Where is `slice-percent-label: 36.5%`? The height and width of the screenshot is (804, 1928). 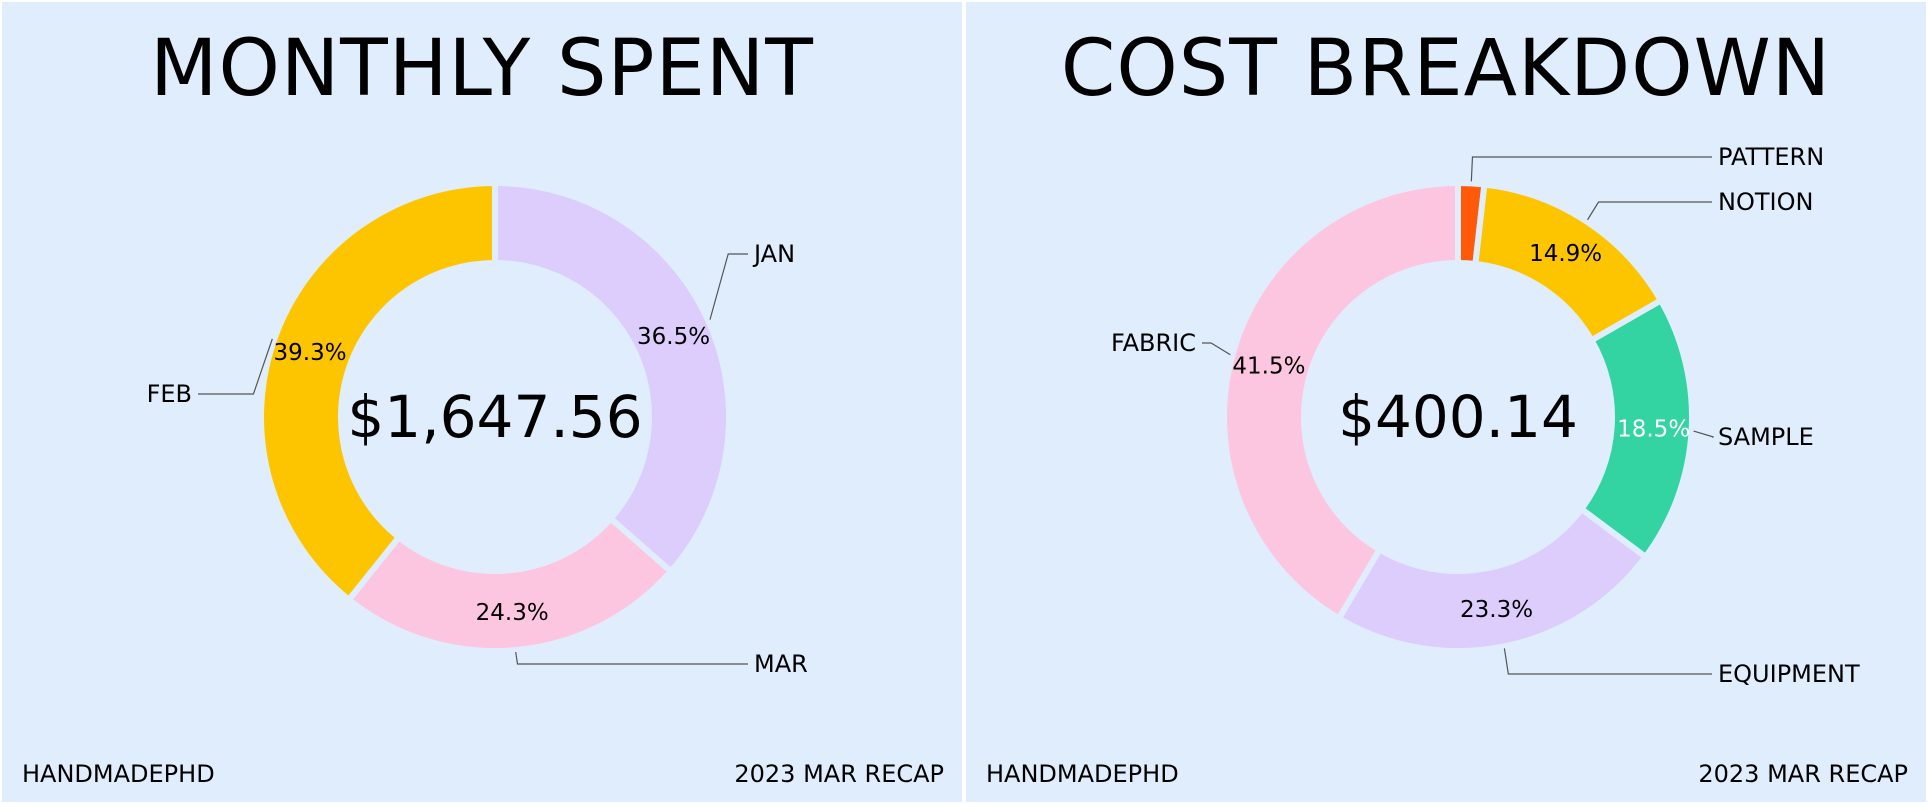
slice-percent-label: 36.5% is located at coordinates (673, 337).